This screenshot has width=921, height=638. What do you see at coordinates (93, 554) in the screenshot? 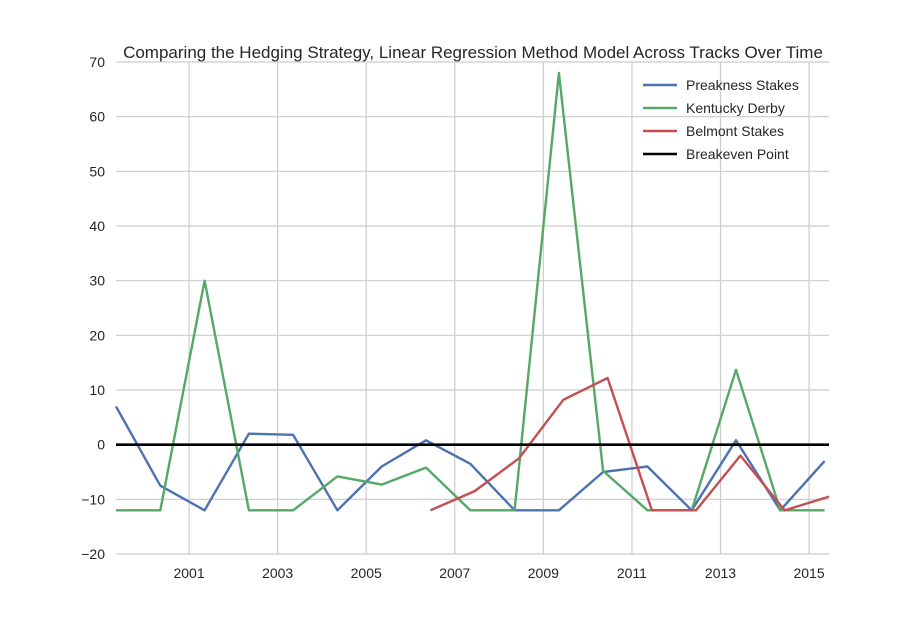
I see `y-tick-label: −20` at bounding box center [93, 554].